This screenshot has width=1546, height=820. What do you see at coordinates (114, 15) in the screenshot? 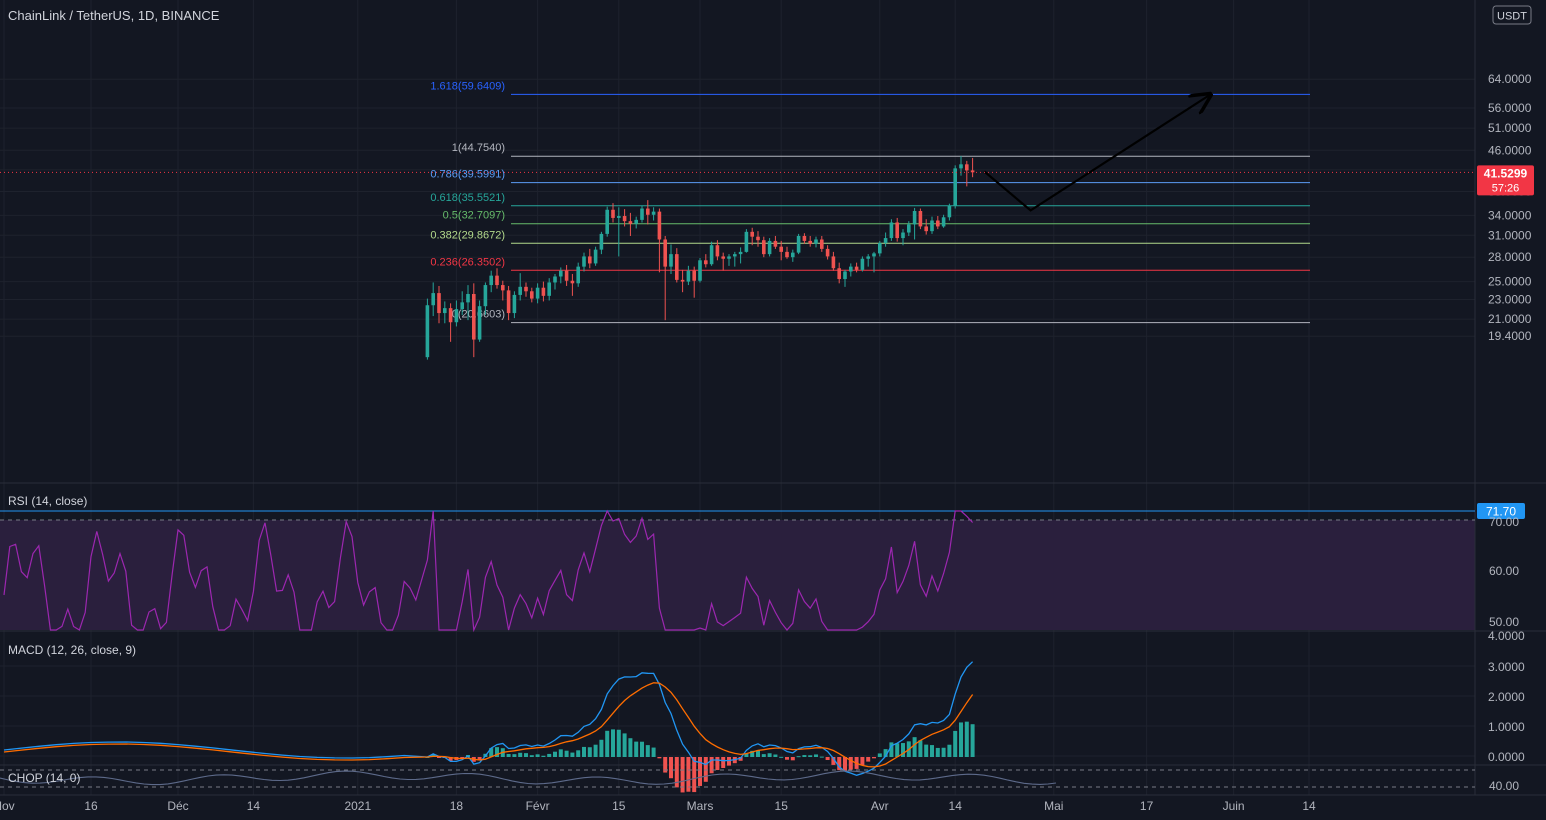
I see `symbol-title: ChainLink / TetherUS, 1D, BINANCE` at bounding box center [114, 15].